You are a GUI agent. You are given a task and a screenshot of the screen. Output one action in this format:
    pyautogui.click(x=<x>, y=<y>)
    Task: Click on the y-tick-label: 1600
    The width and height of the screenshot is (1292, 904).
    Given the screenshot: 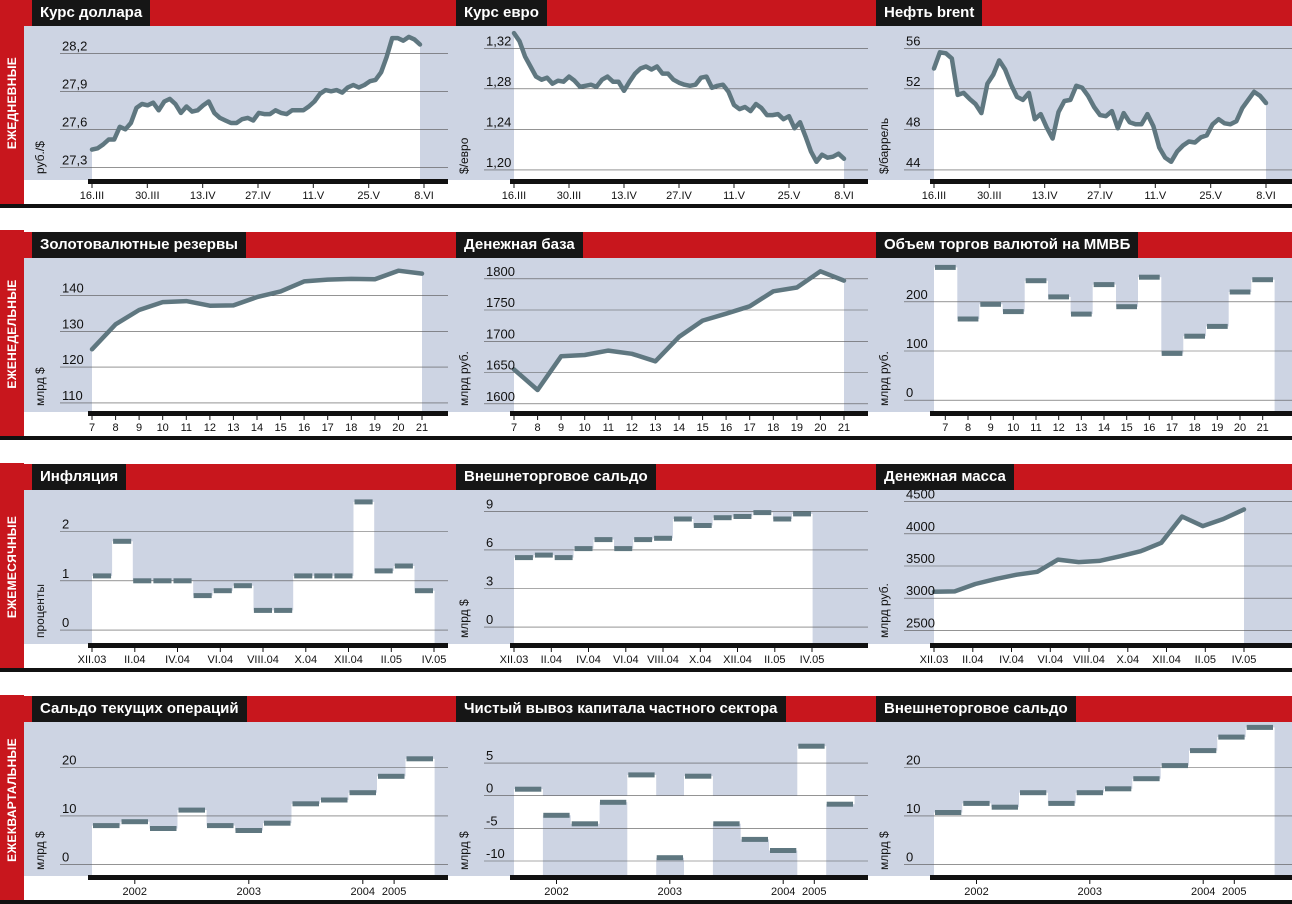 What is the action you would take?
    pyautogui.click(x=500, y=396)
    